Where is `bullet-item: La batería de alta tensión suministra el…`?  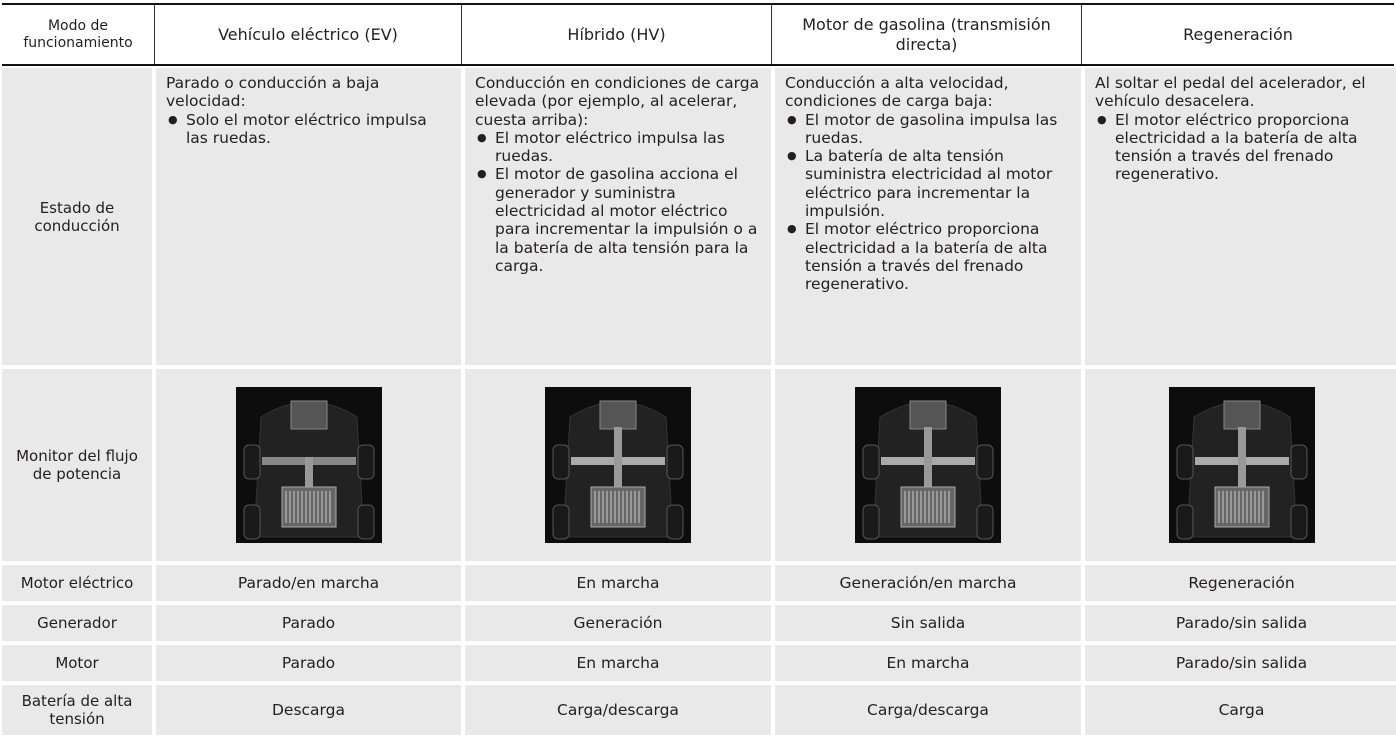
bullet-item: La batería de alta tensión suministra el… is located at coordinates (928, 183).